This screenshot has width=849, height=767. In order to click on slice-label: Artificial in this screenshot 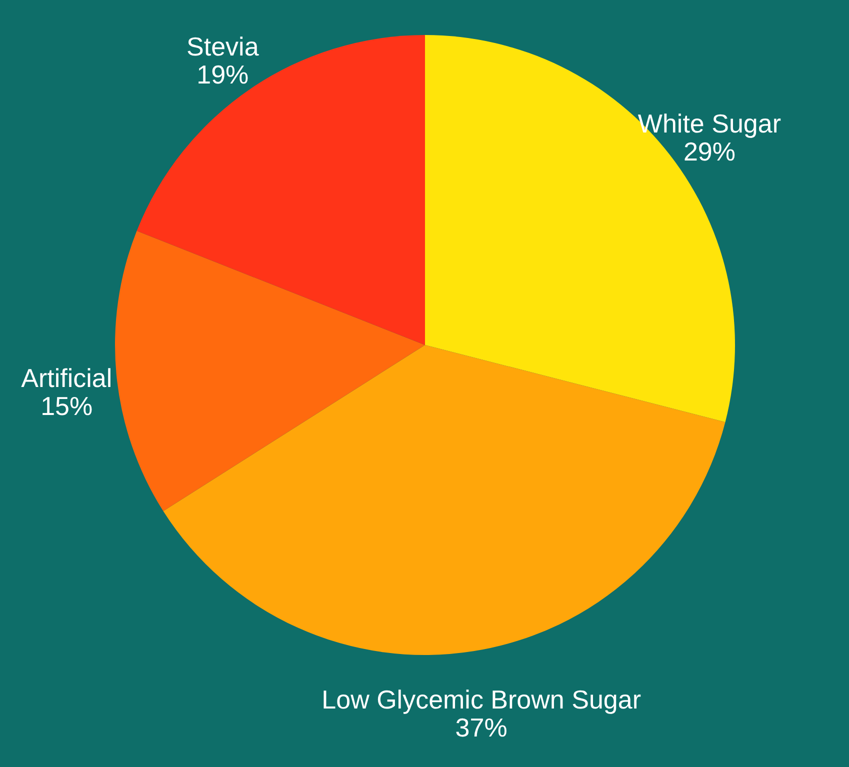, I will do `click(66, 377)`.